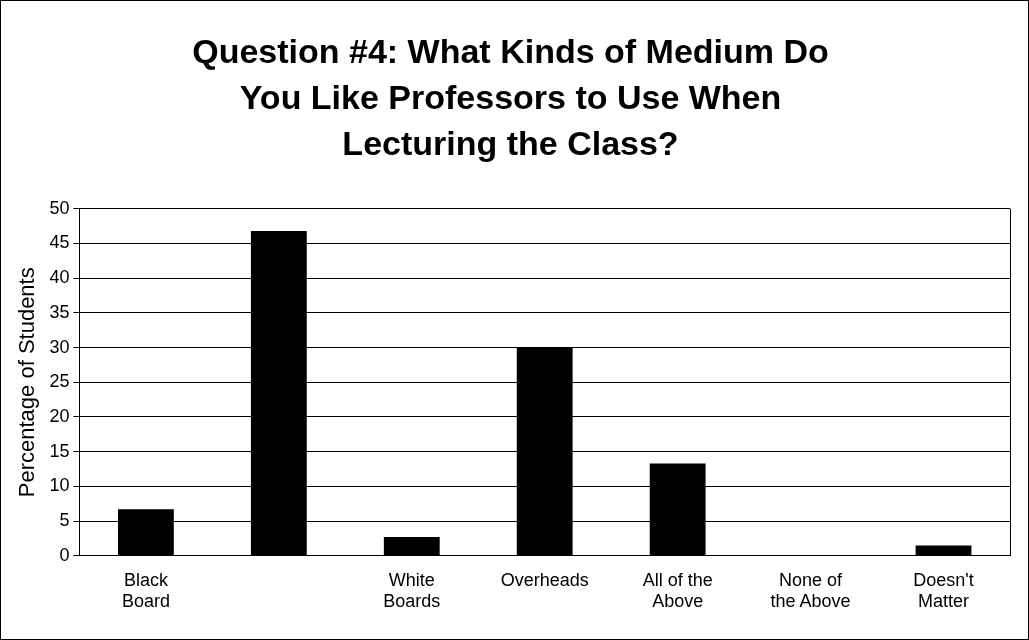 The image size is (1029, 640). What do you see at coordinates (145, 590) in the screenshot?
I see `x-tick-label: Black Board` at bounding box center [145, 590].